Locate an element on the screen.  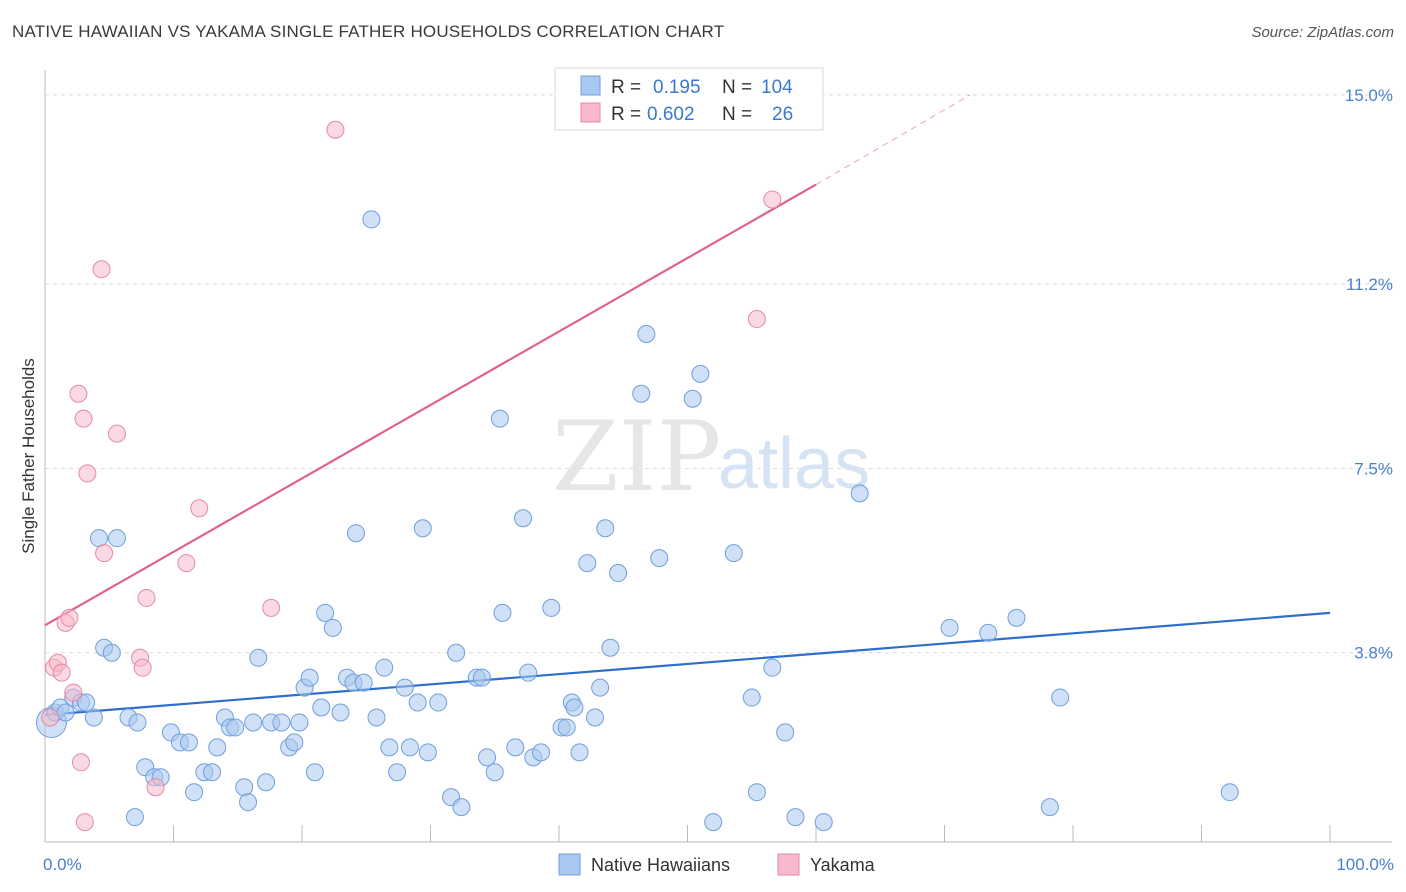
series-legend-swatch-native-hawaiians is located at coordinates (569, 864).